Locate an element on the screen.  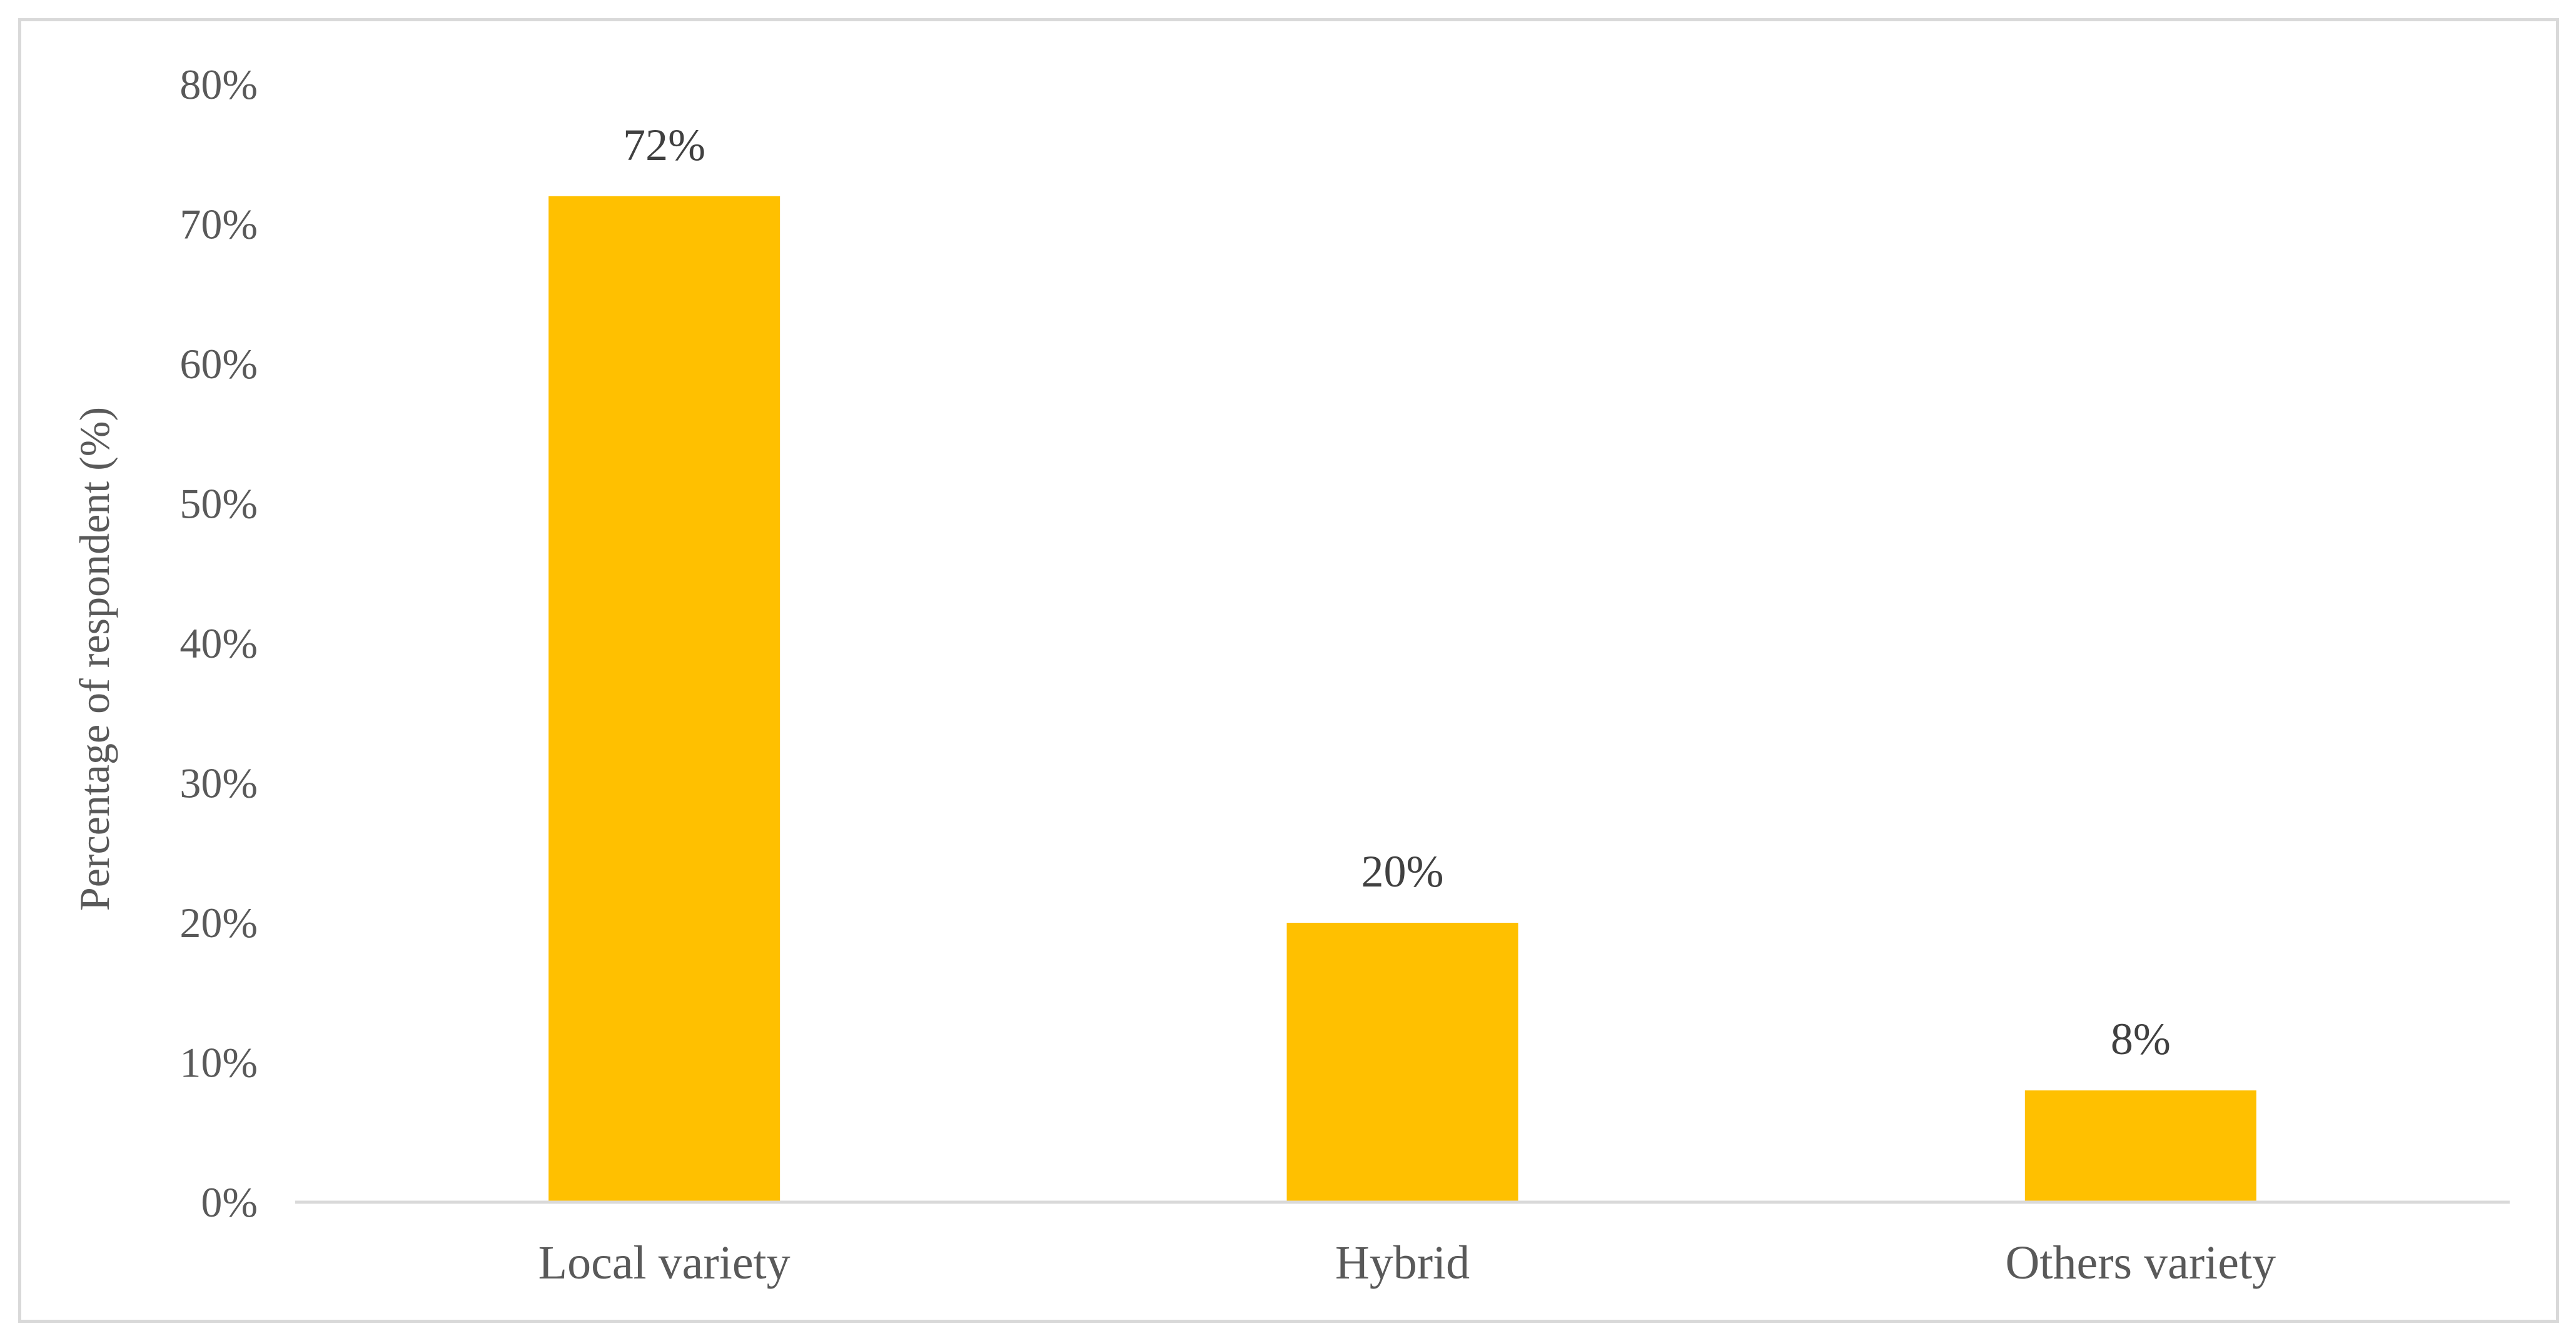
x-category-label: Local variety is located at coordinates (664, 1263).